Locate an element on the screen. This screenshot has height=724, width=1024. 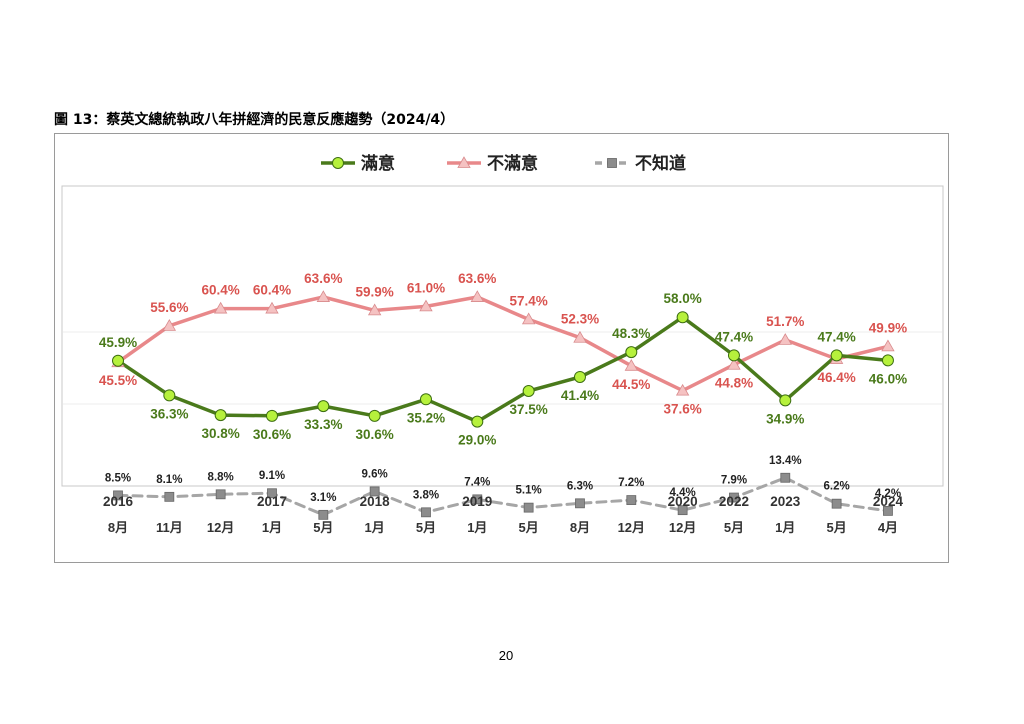
legend-label-unknown: 不知道 is located at coordinates (660, 163).